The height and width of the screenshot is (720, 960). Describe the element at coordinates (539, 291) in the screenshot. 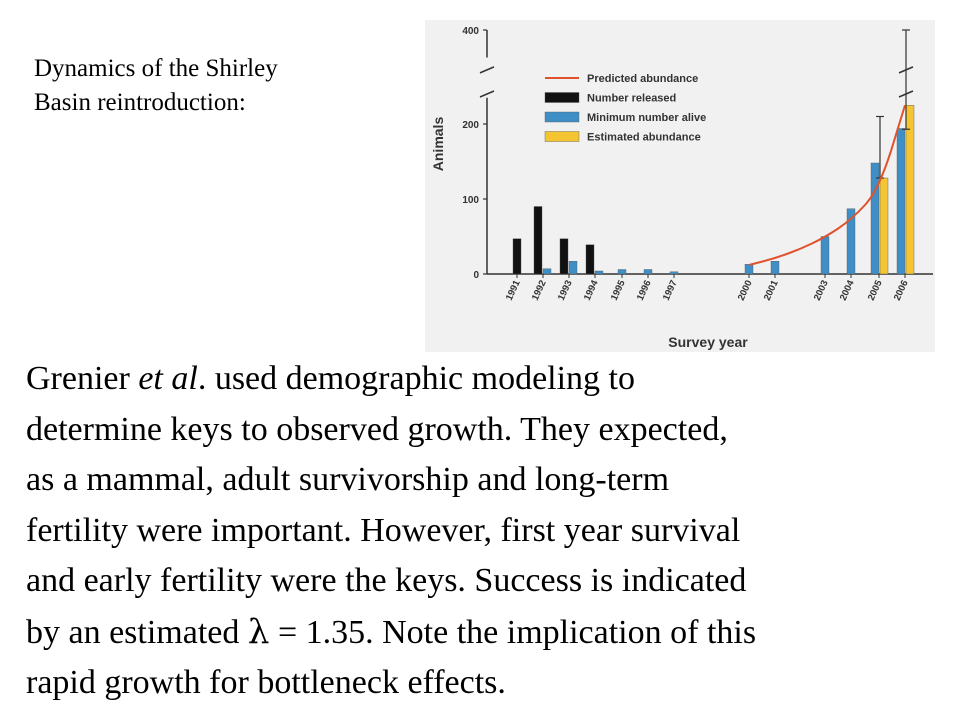

I see `x-tick-label: 1992` at that location.